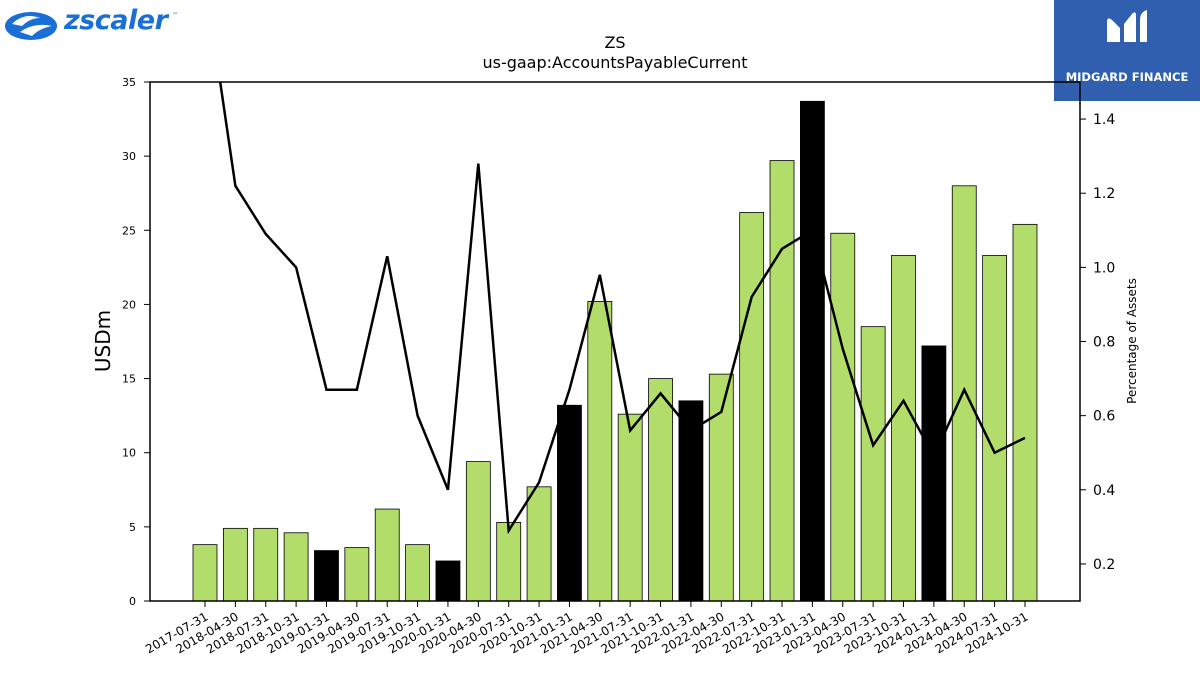  What do you see at coordinates (129, 304) in the screenshot?
I see `y-tick-label: 20` at bounding box center [129, 304].